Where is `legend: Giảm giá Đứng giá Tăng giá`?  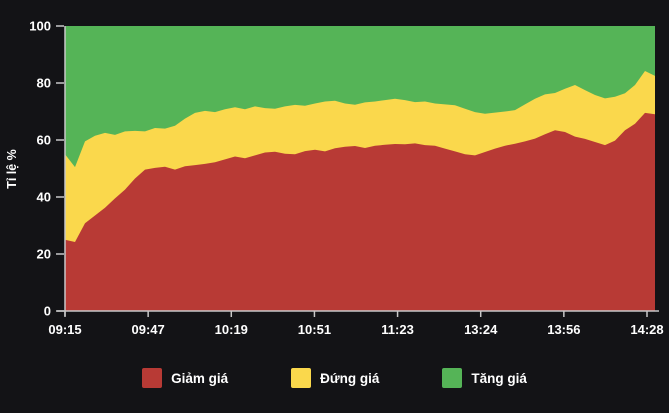
legend: Giảm giá Đứng giá Tăng giá is located at coordinates (334, 378).